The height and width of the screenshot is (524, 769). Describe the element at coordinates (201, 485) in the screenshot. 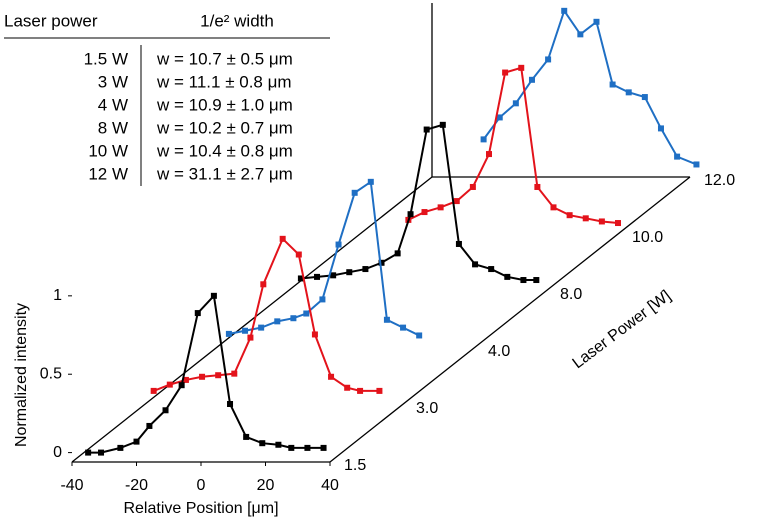

I see `x-tick-label: 0` at that location.